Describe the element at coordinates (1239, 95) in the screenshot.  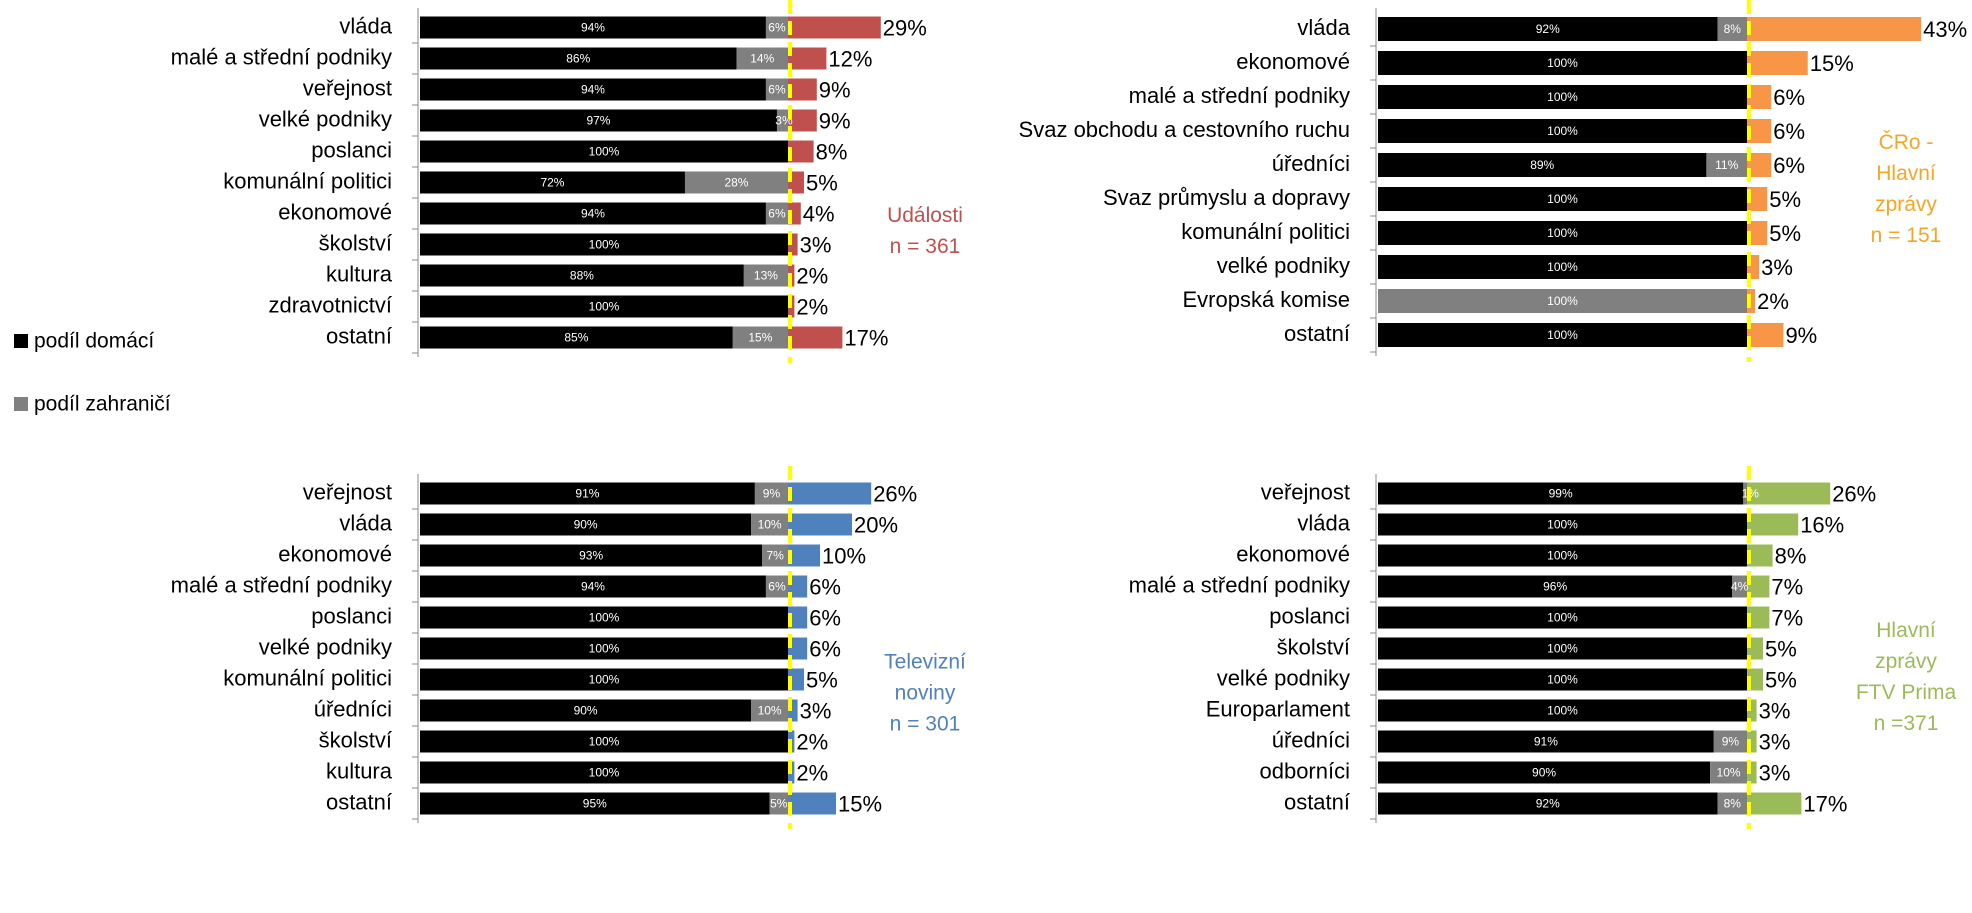
I see `category-label: malé a střední podniky` at that location.